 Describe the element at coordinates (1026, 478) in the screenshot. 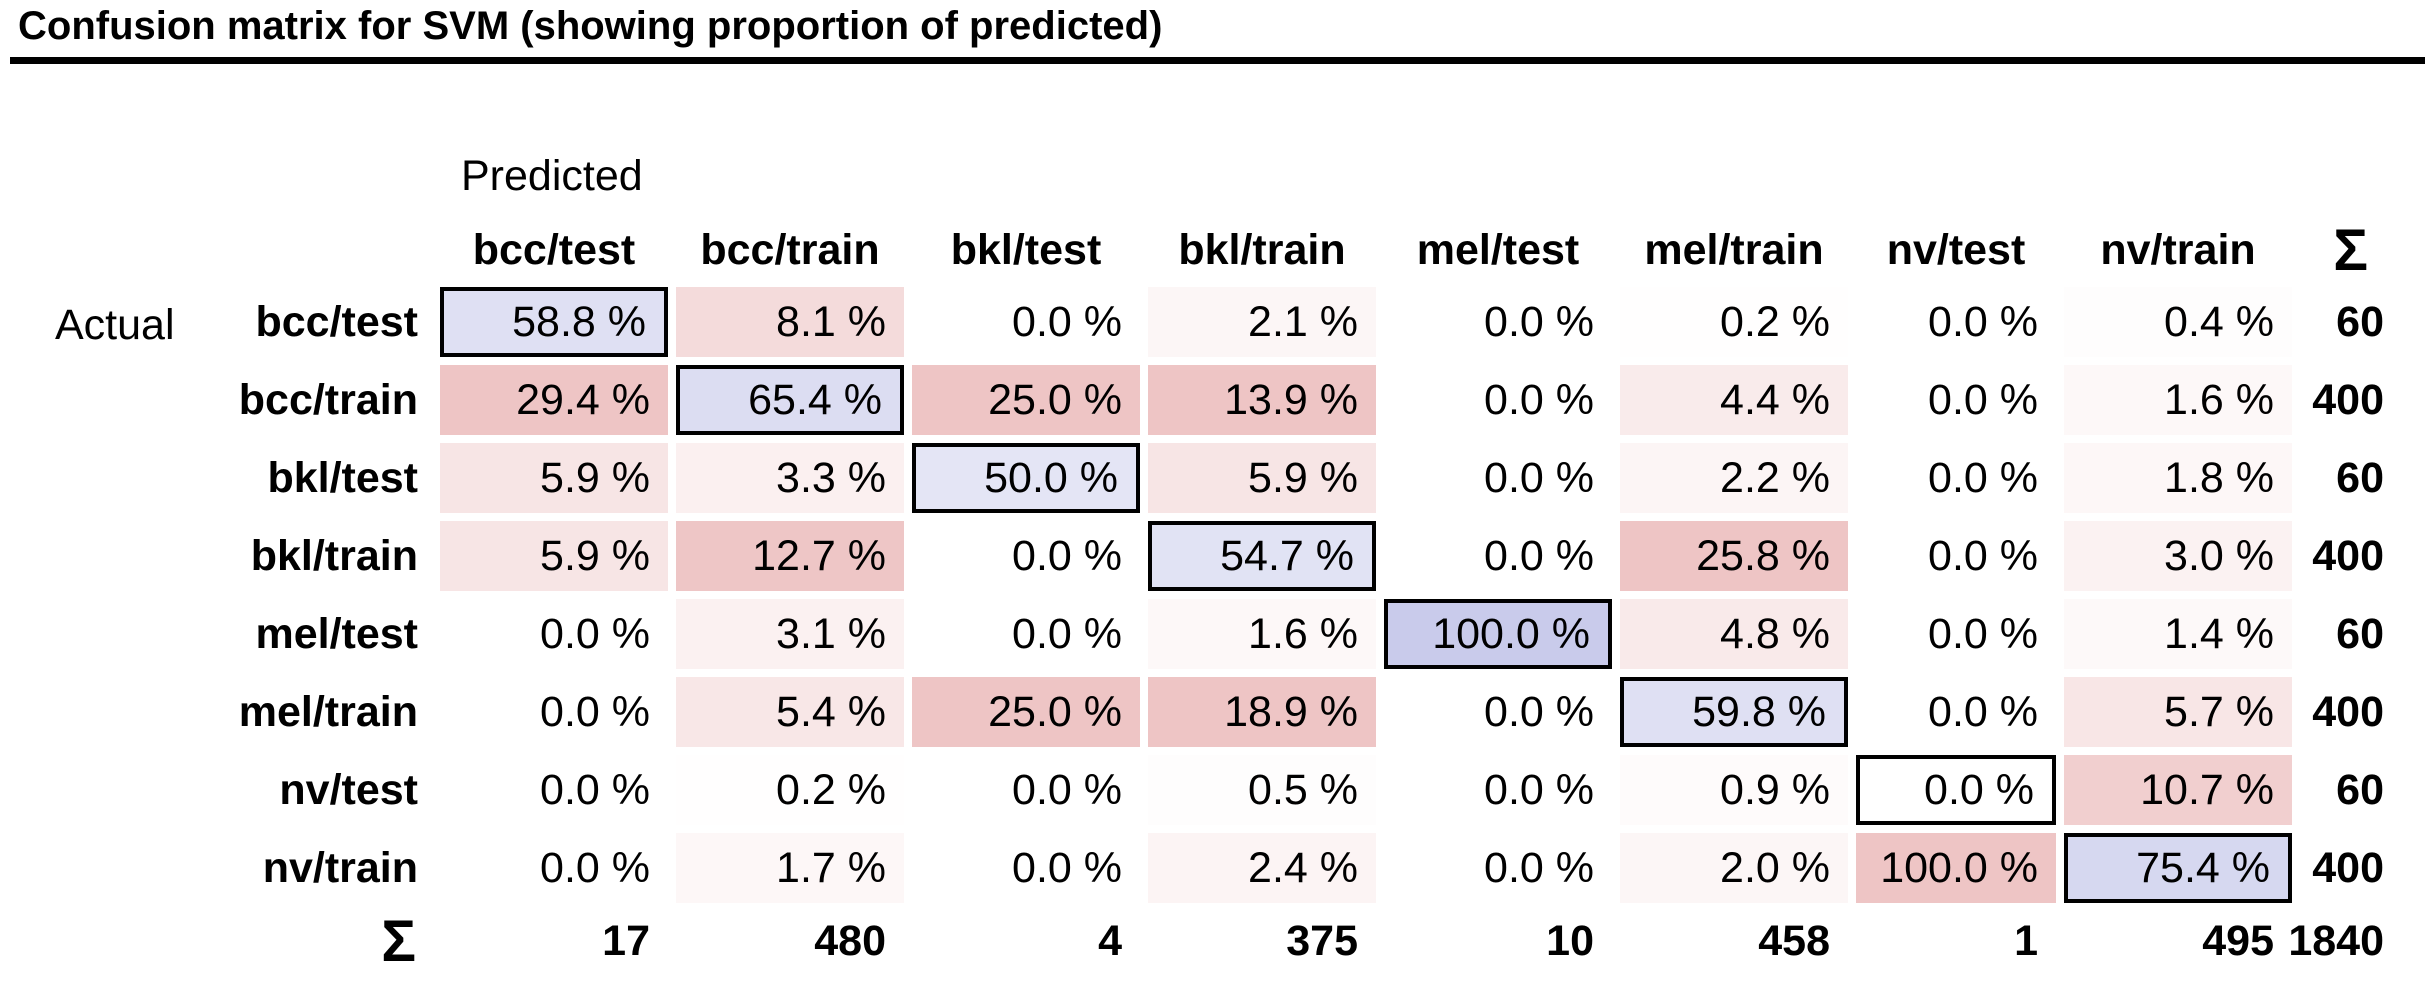

I see `cell-bkl-test-bkl-test: 50.0 %` at that location.